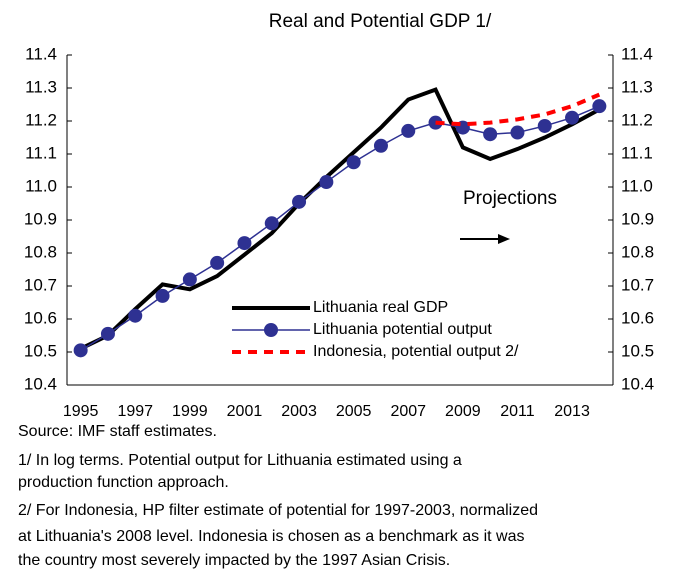 This screenshot has height=573, width=681. Describe the element at coordinates (40, 383) in the screenshot. I see `y-tick-label: 10.4` at that location.